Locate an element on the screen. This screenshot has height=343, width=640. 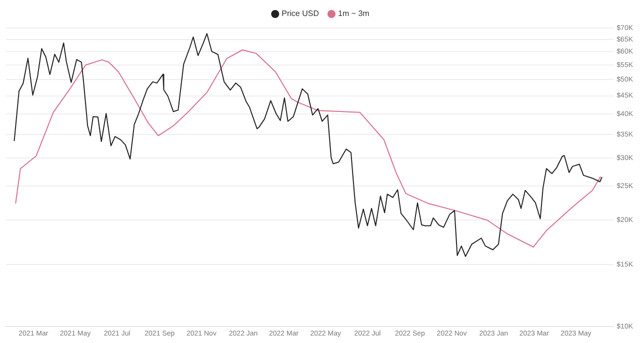
legend-label: 1m ~ 3m is located at coordinates (354, 13).